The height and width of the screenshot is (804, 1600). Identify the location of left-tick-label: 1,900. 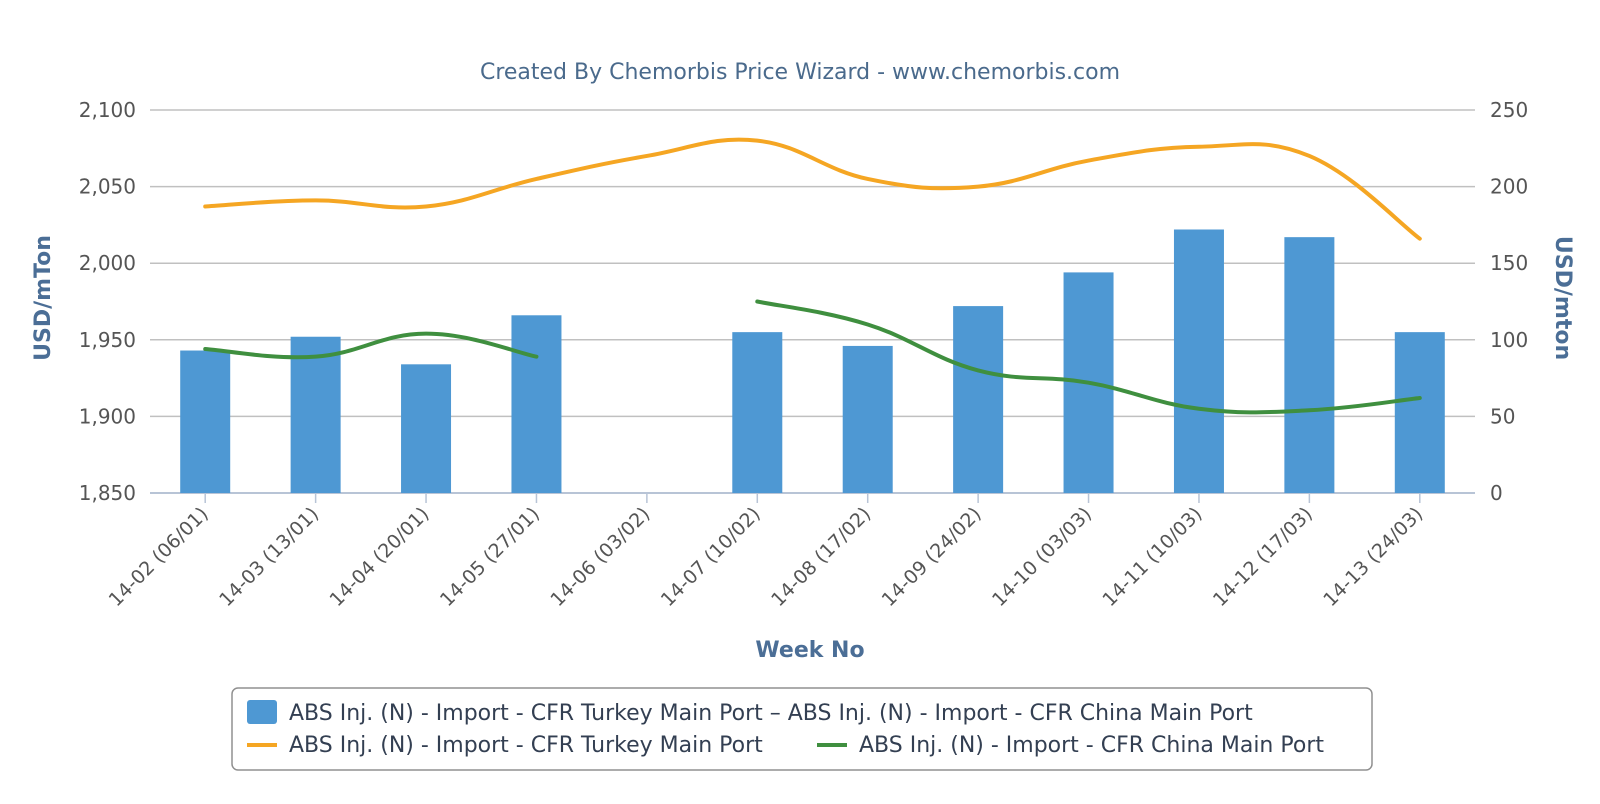
(107, 416).